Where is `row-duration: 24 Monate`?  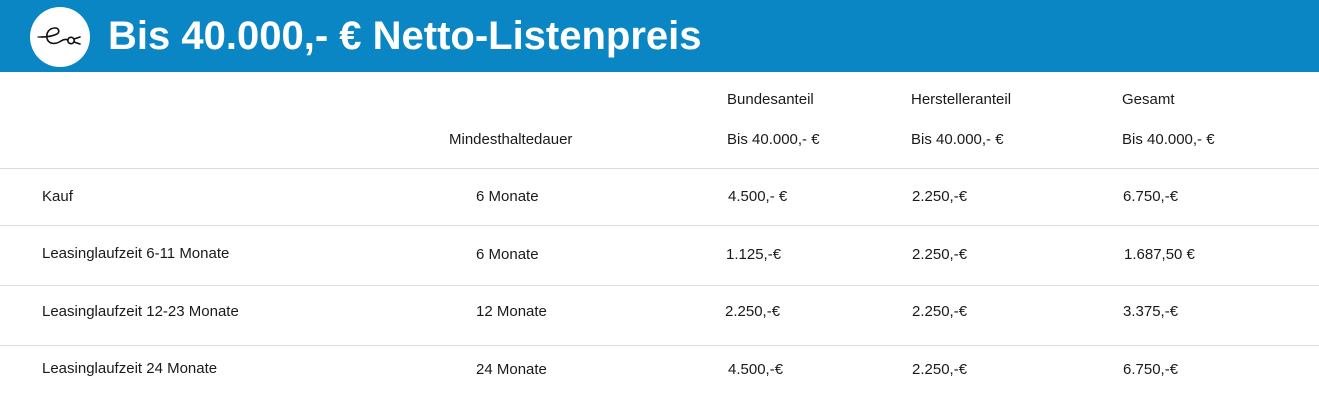
row-duration: 24 Monate is located at coordinates (511, 369).